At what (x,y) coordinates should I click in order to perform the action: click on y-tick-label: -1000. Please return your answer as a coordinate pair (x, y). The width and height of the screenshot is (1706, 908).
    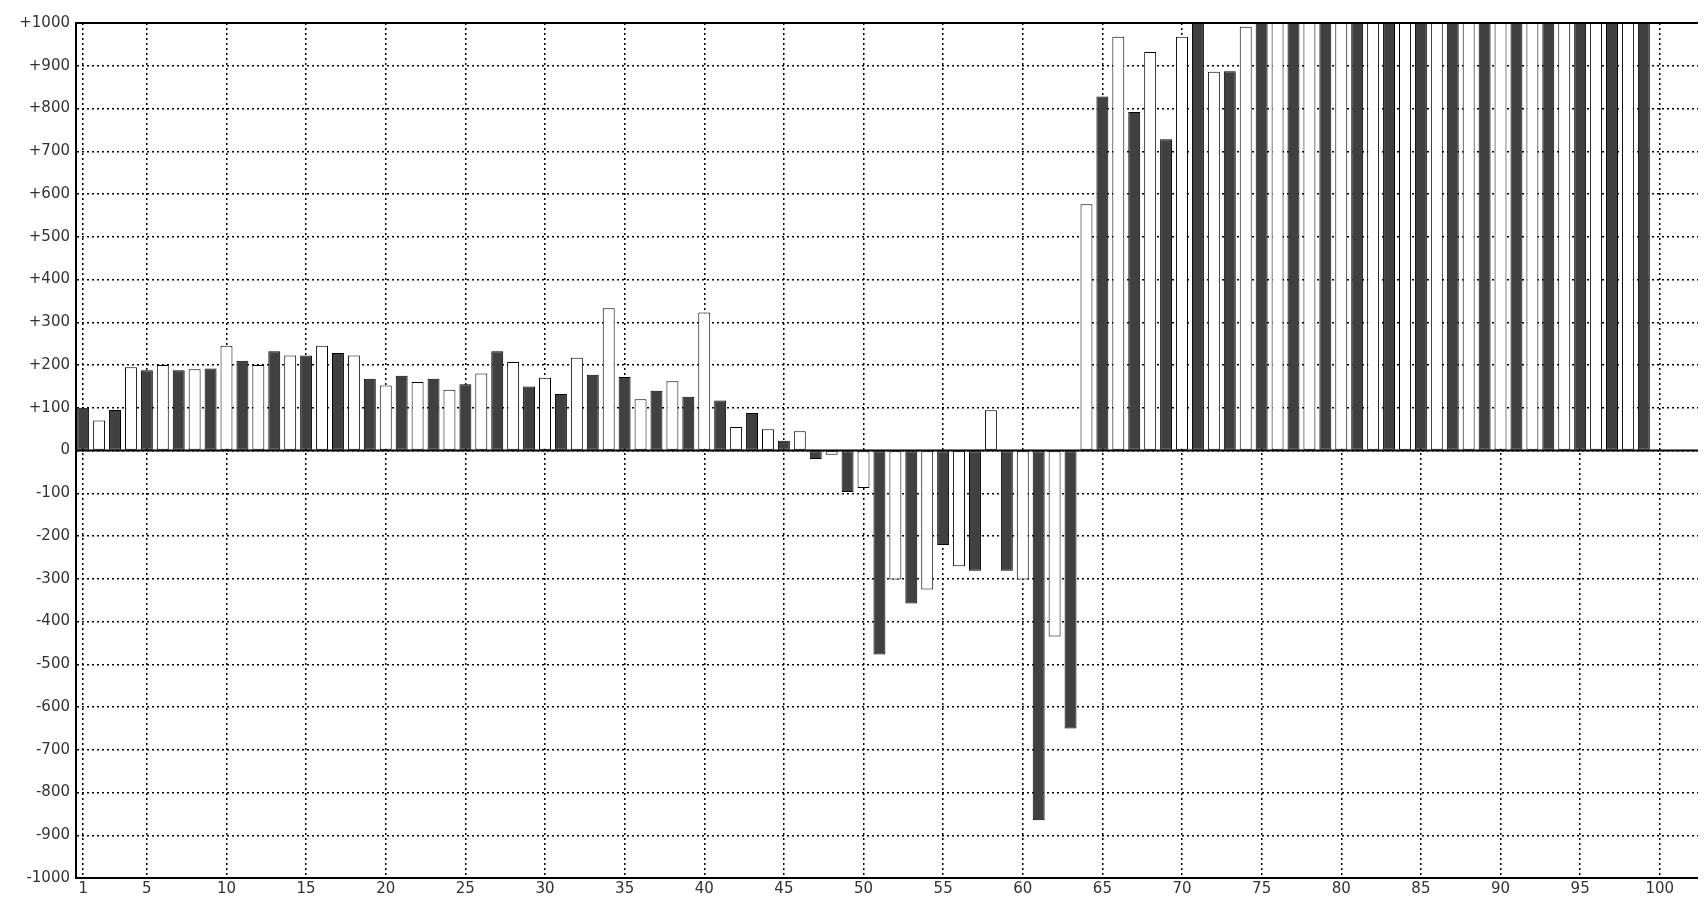
    Looking at the image, I should click on (48, 876).